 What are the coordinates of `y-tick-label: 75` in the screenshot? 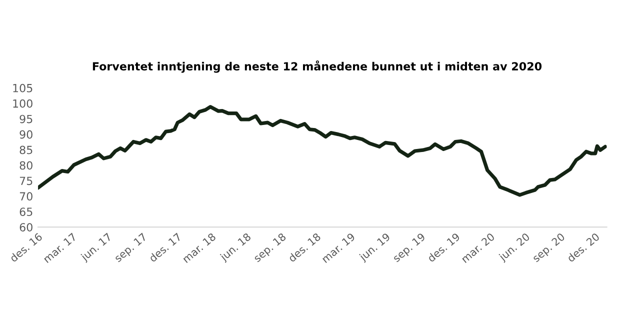 It's located at (26, 181).